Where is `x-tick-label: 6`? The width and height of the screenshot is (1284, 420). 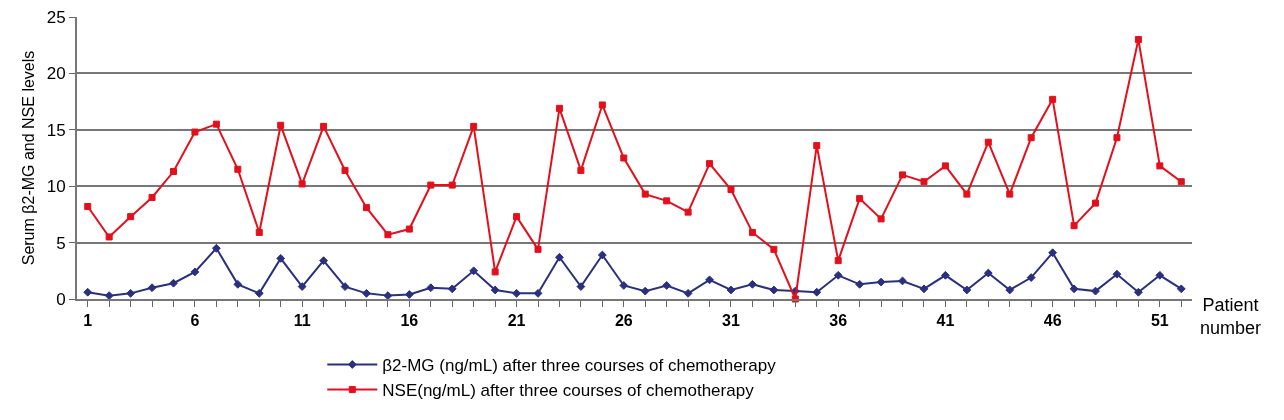 x-tick-label: 6 is located at coordinates (195, 321).